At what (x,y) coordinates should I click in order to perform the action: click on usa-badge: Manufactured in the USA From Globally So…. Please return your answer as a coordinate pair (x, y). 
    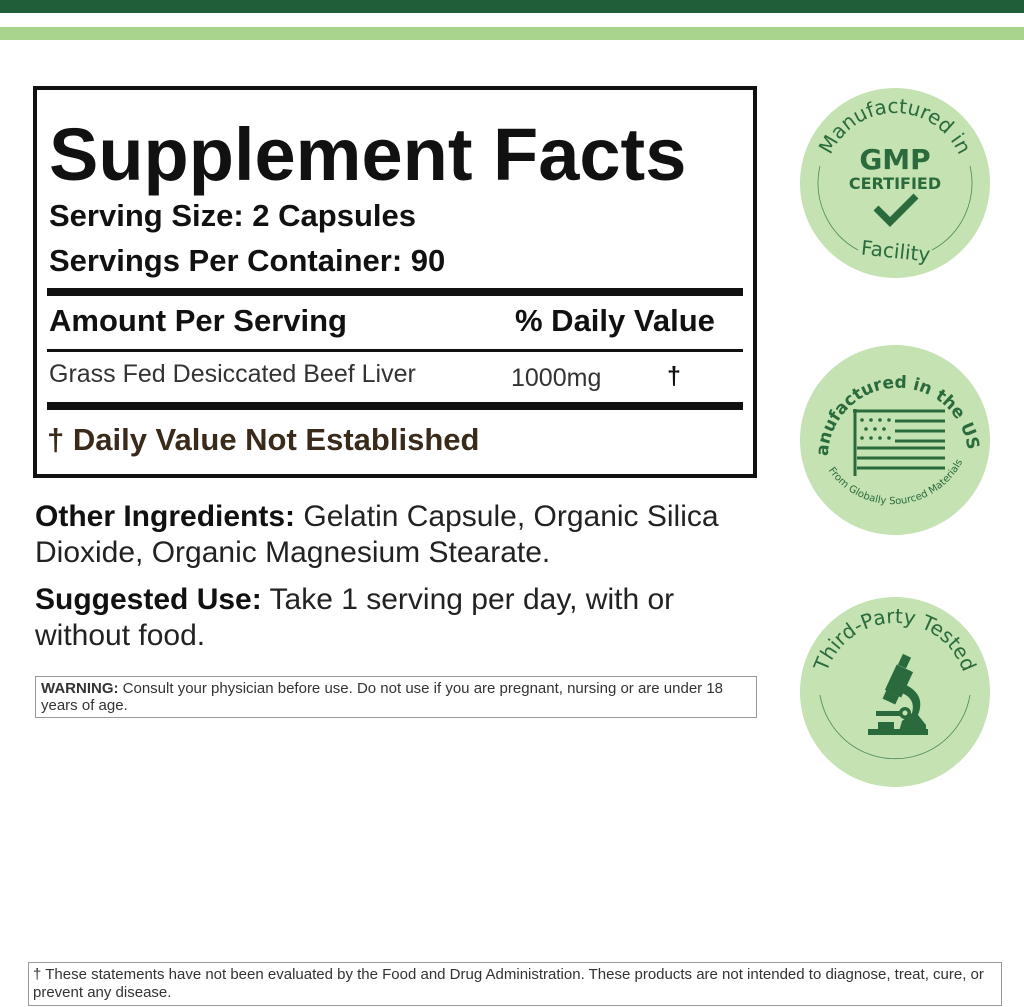
    Looking at the image, I should click on (894, 439).